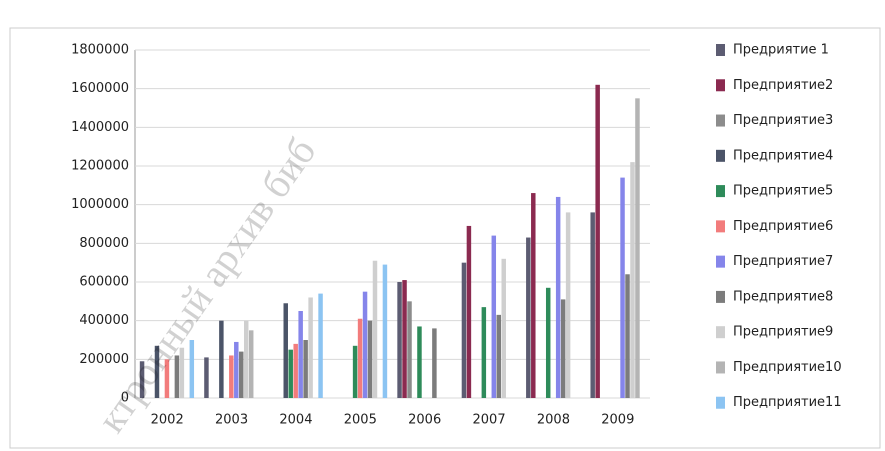 This screenshot has width=885, height=451. I want to click on x-tick-label: 2008, so click(553, 420).